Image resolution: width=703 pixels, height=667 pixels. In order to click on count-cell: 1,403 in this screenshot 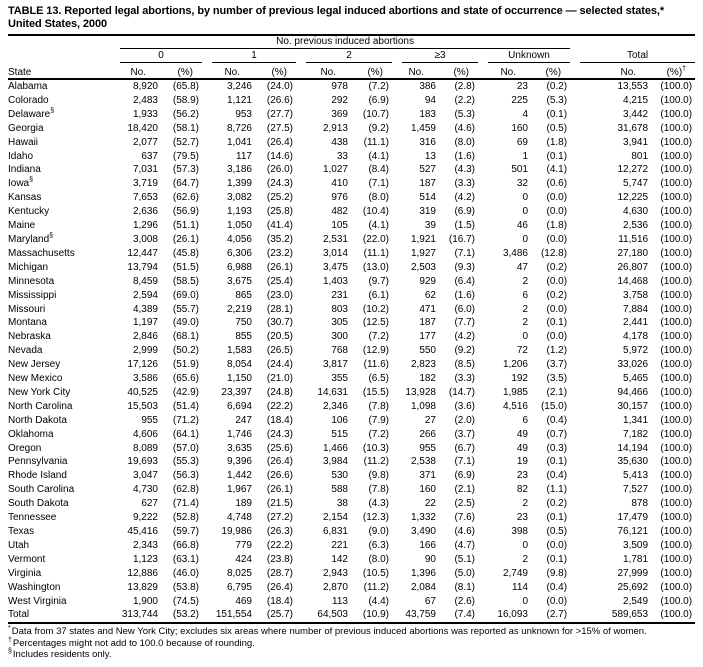, I will do `click(335, 281)`.